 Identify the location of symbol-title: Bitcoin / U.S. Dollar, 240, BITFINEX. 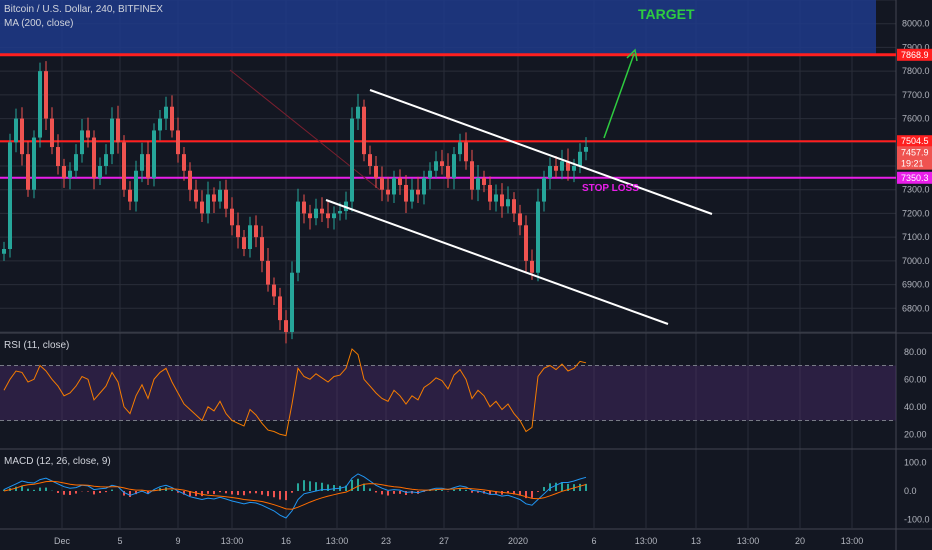
(83, 9).